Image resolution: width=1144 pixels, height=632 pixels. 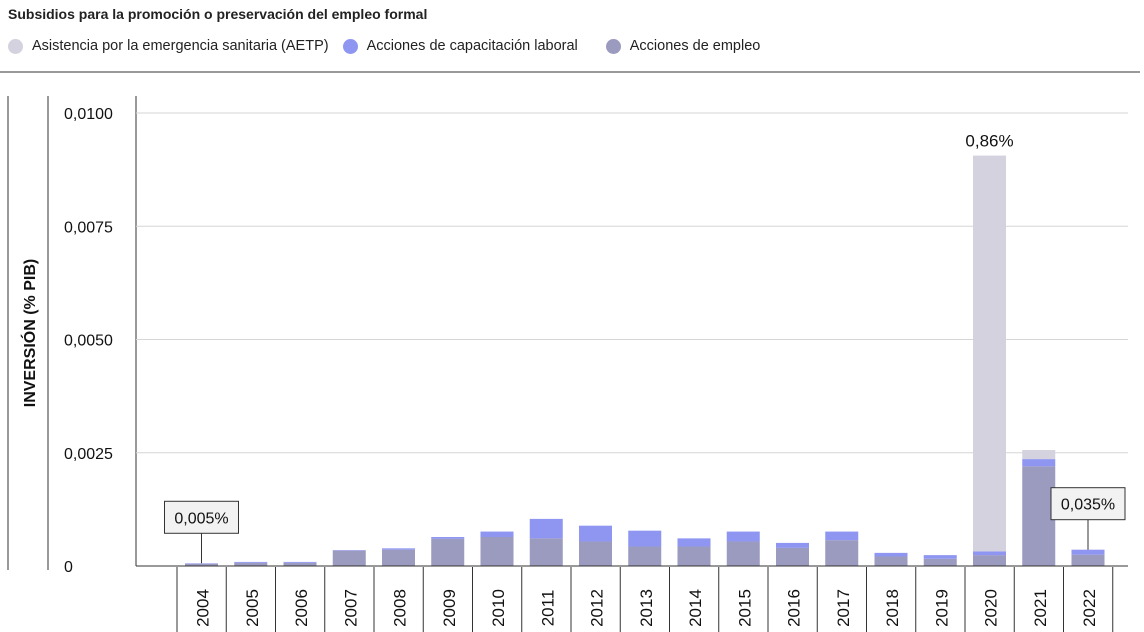 I want to click on x-tick-label: 2007, so click(x=350, y=608).